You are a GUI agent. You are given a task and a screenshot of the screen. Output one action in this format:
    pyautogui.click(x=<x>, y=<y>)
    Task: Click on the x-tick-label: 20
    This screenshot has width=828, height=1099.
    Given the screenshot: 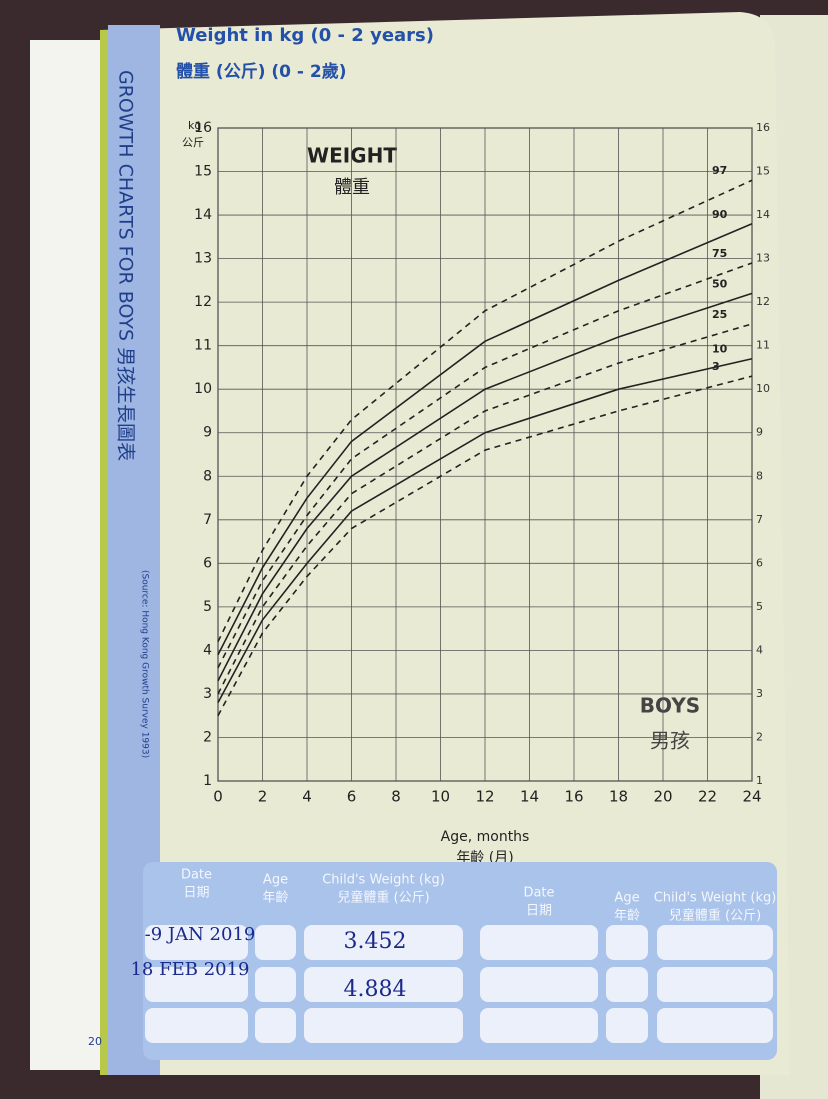 What is the action you would take?
    pyautogui.click(x=662, y=797)
    